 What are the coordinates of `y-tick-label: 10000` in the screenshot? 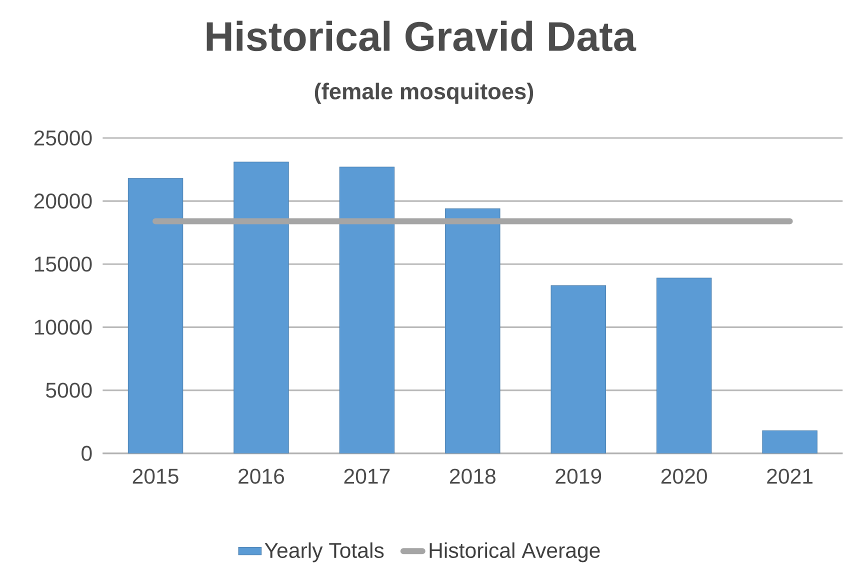 It's located at (63, 327).